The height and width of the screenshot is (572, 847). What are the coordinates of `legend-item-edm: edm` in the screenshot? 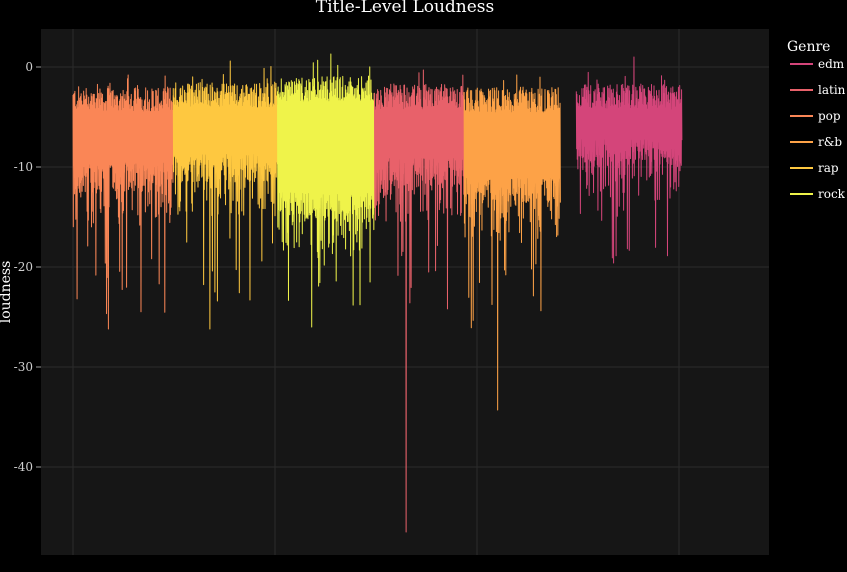 It's located at (817, 64).